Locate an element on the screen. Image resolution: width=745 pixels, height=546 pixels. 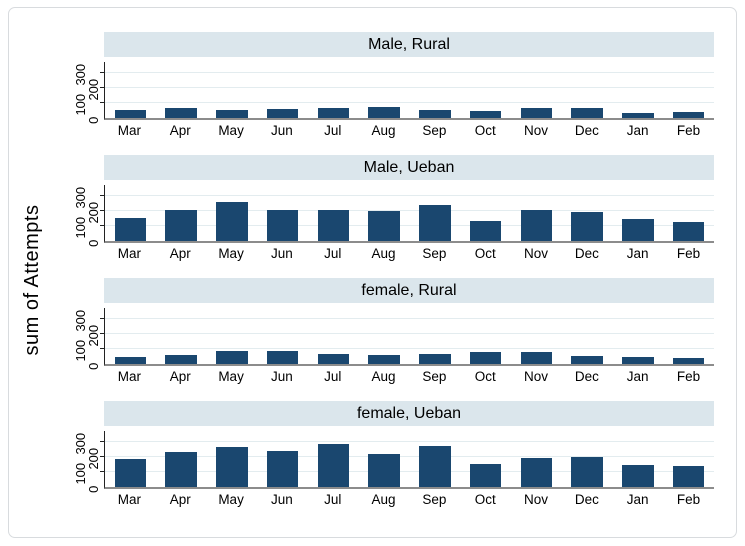
bar-female-rural-oct is located at coordinates (485, 358).